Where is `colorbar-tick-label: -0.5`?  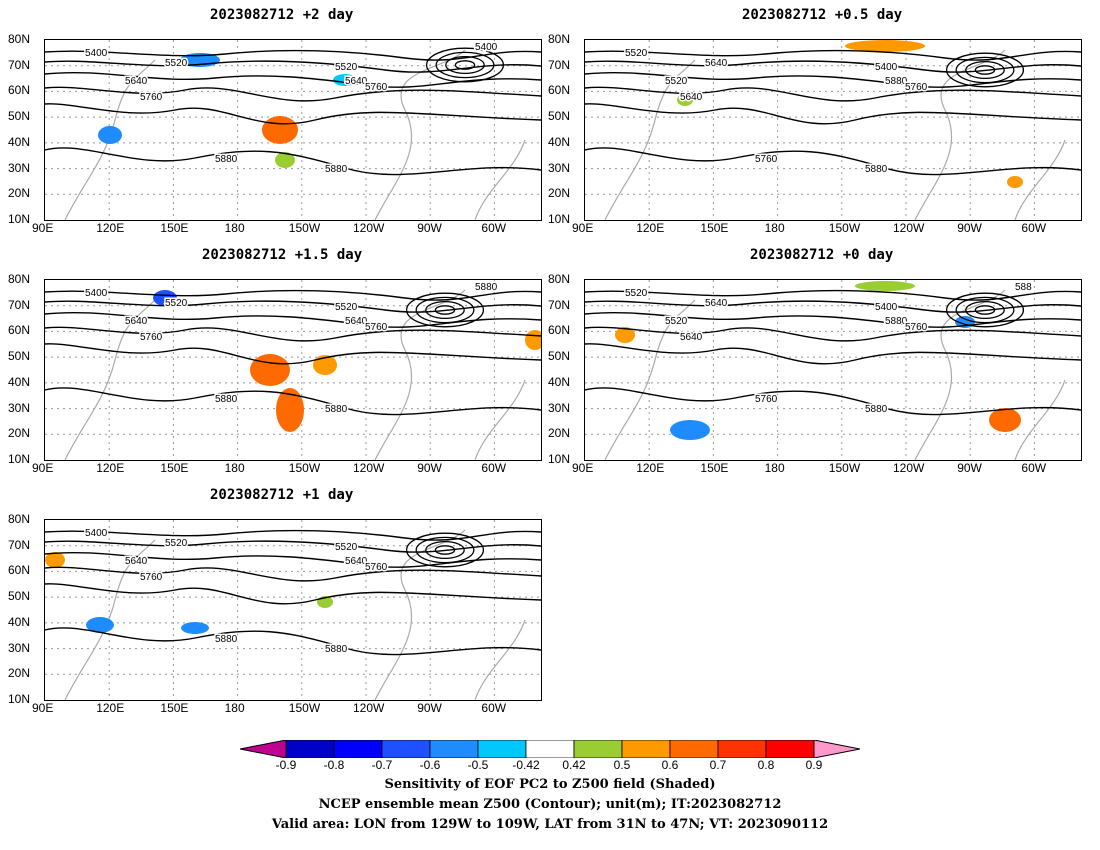 colorbar-tick-label: -0.5 is located at coordinates (478, 765).